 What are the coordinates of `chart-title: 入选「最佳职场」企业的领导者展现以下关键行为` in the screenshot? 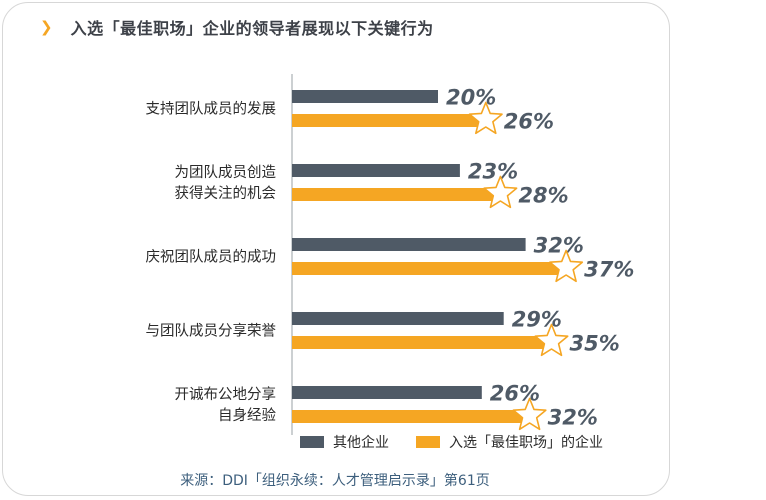 It's located at (252, 28).